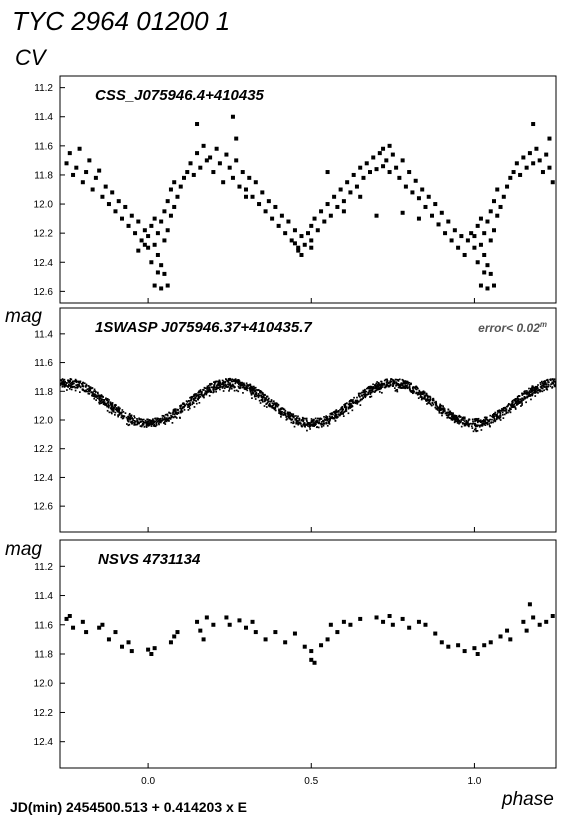  I want to click on y-tick-label: 12.4, so click(44, 742).